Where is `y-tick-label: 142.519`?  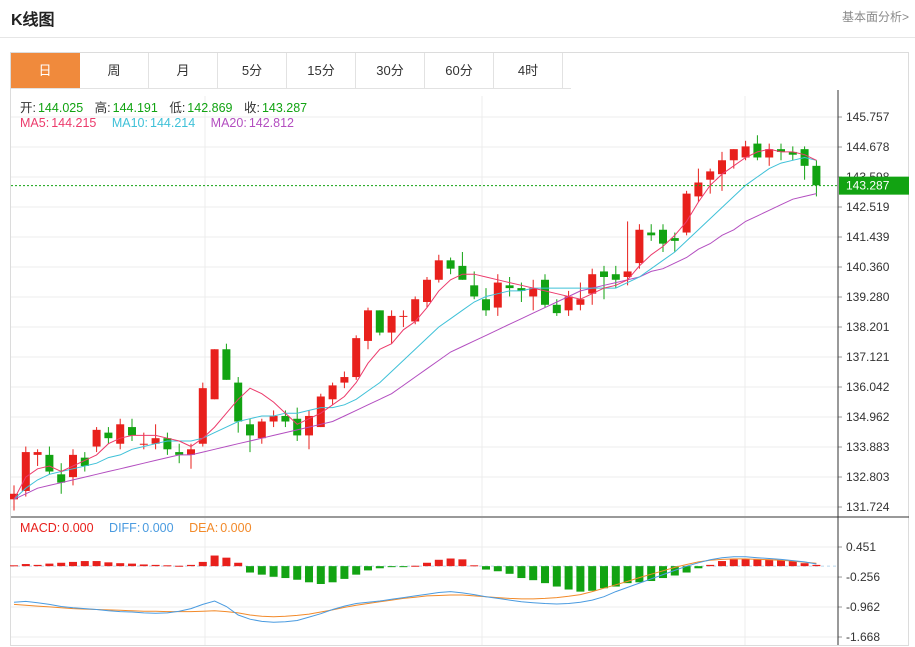 y-tick-label: 142.519 is located at coordinates (868, 207).